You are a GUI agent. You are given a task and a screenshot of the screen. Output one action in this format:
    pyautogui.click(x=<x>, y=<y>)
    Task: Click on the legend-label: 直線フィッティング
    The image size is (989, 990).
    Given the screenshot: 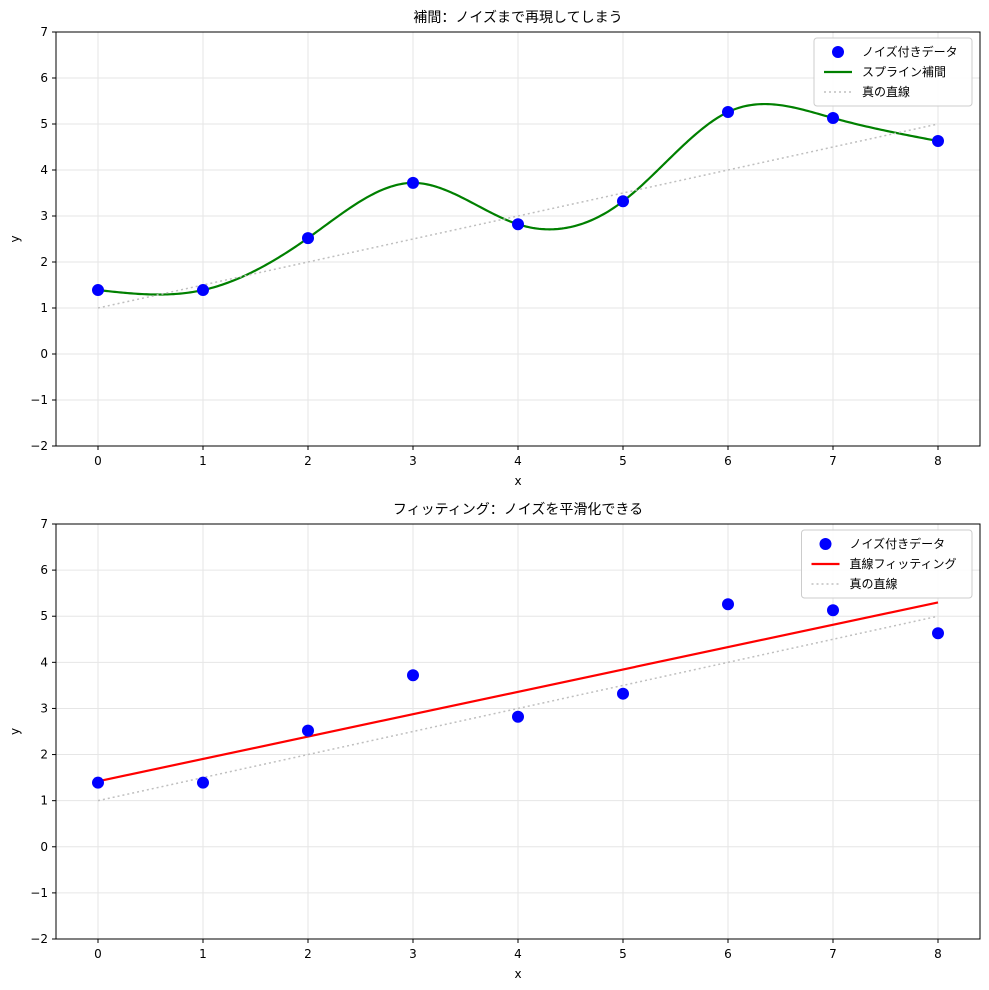 What is the action you would take?
    pyautogui.click(x=903, y=563)
    